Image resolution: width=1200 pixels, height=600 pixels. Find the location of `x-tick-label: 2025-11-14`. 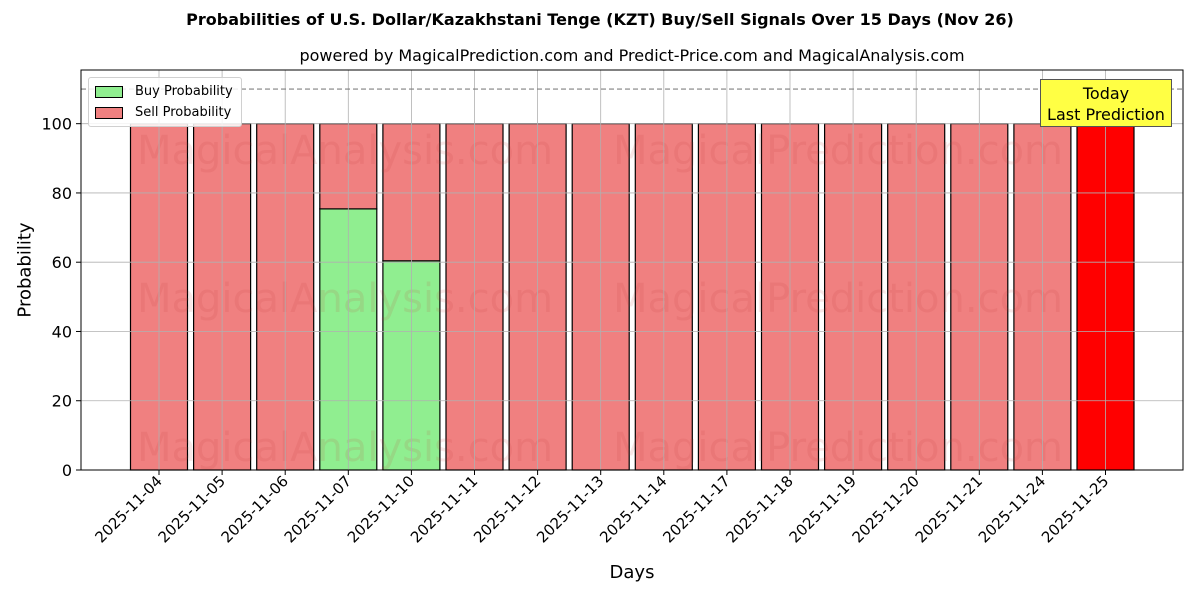

x-tick-label: 2025-11-14 is located at coordinates (633, 509).